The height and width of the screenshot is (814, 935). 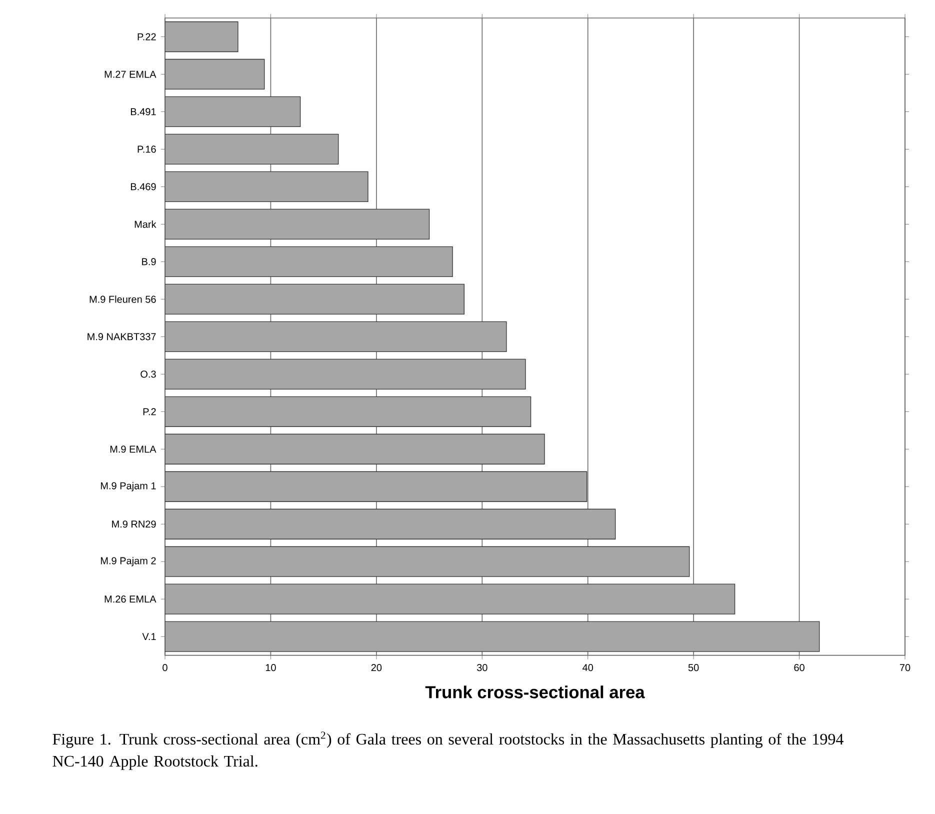 I want to click on x-tick-label: 30, so click(x=482, y=668).